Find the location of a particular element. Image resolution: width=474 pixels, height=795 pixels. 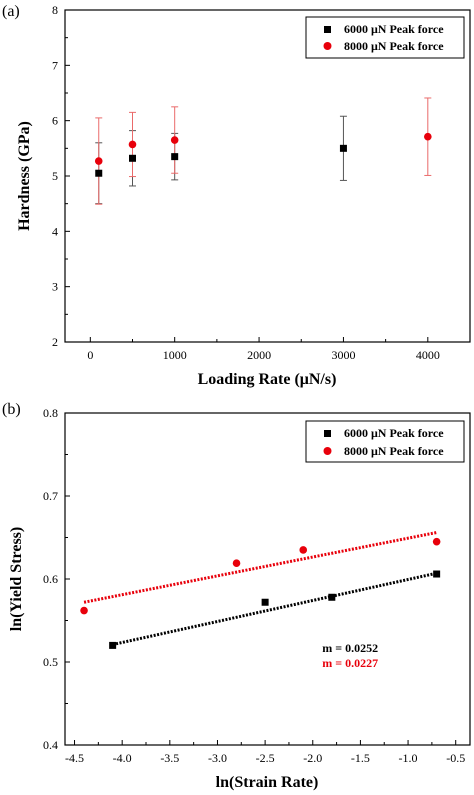

y-tick-label: 0.8 is located at coordinates (50, 413).